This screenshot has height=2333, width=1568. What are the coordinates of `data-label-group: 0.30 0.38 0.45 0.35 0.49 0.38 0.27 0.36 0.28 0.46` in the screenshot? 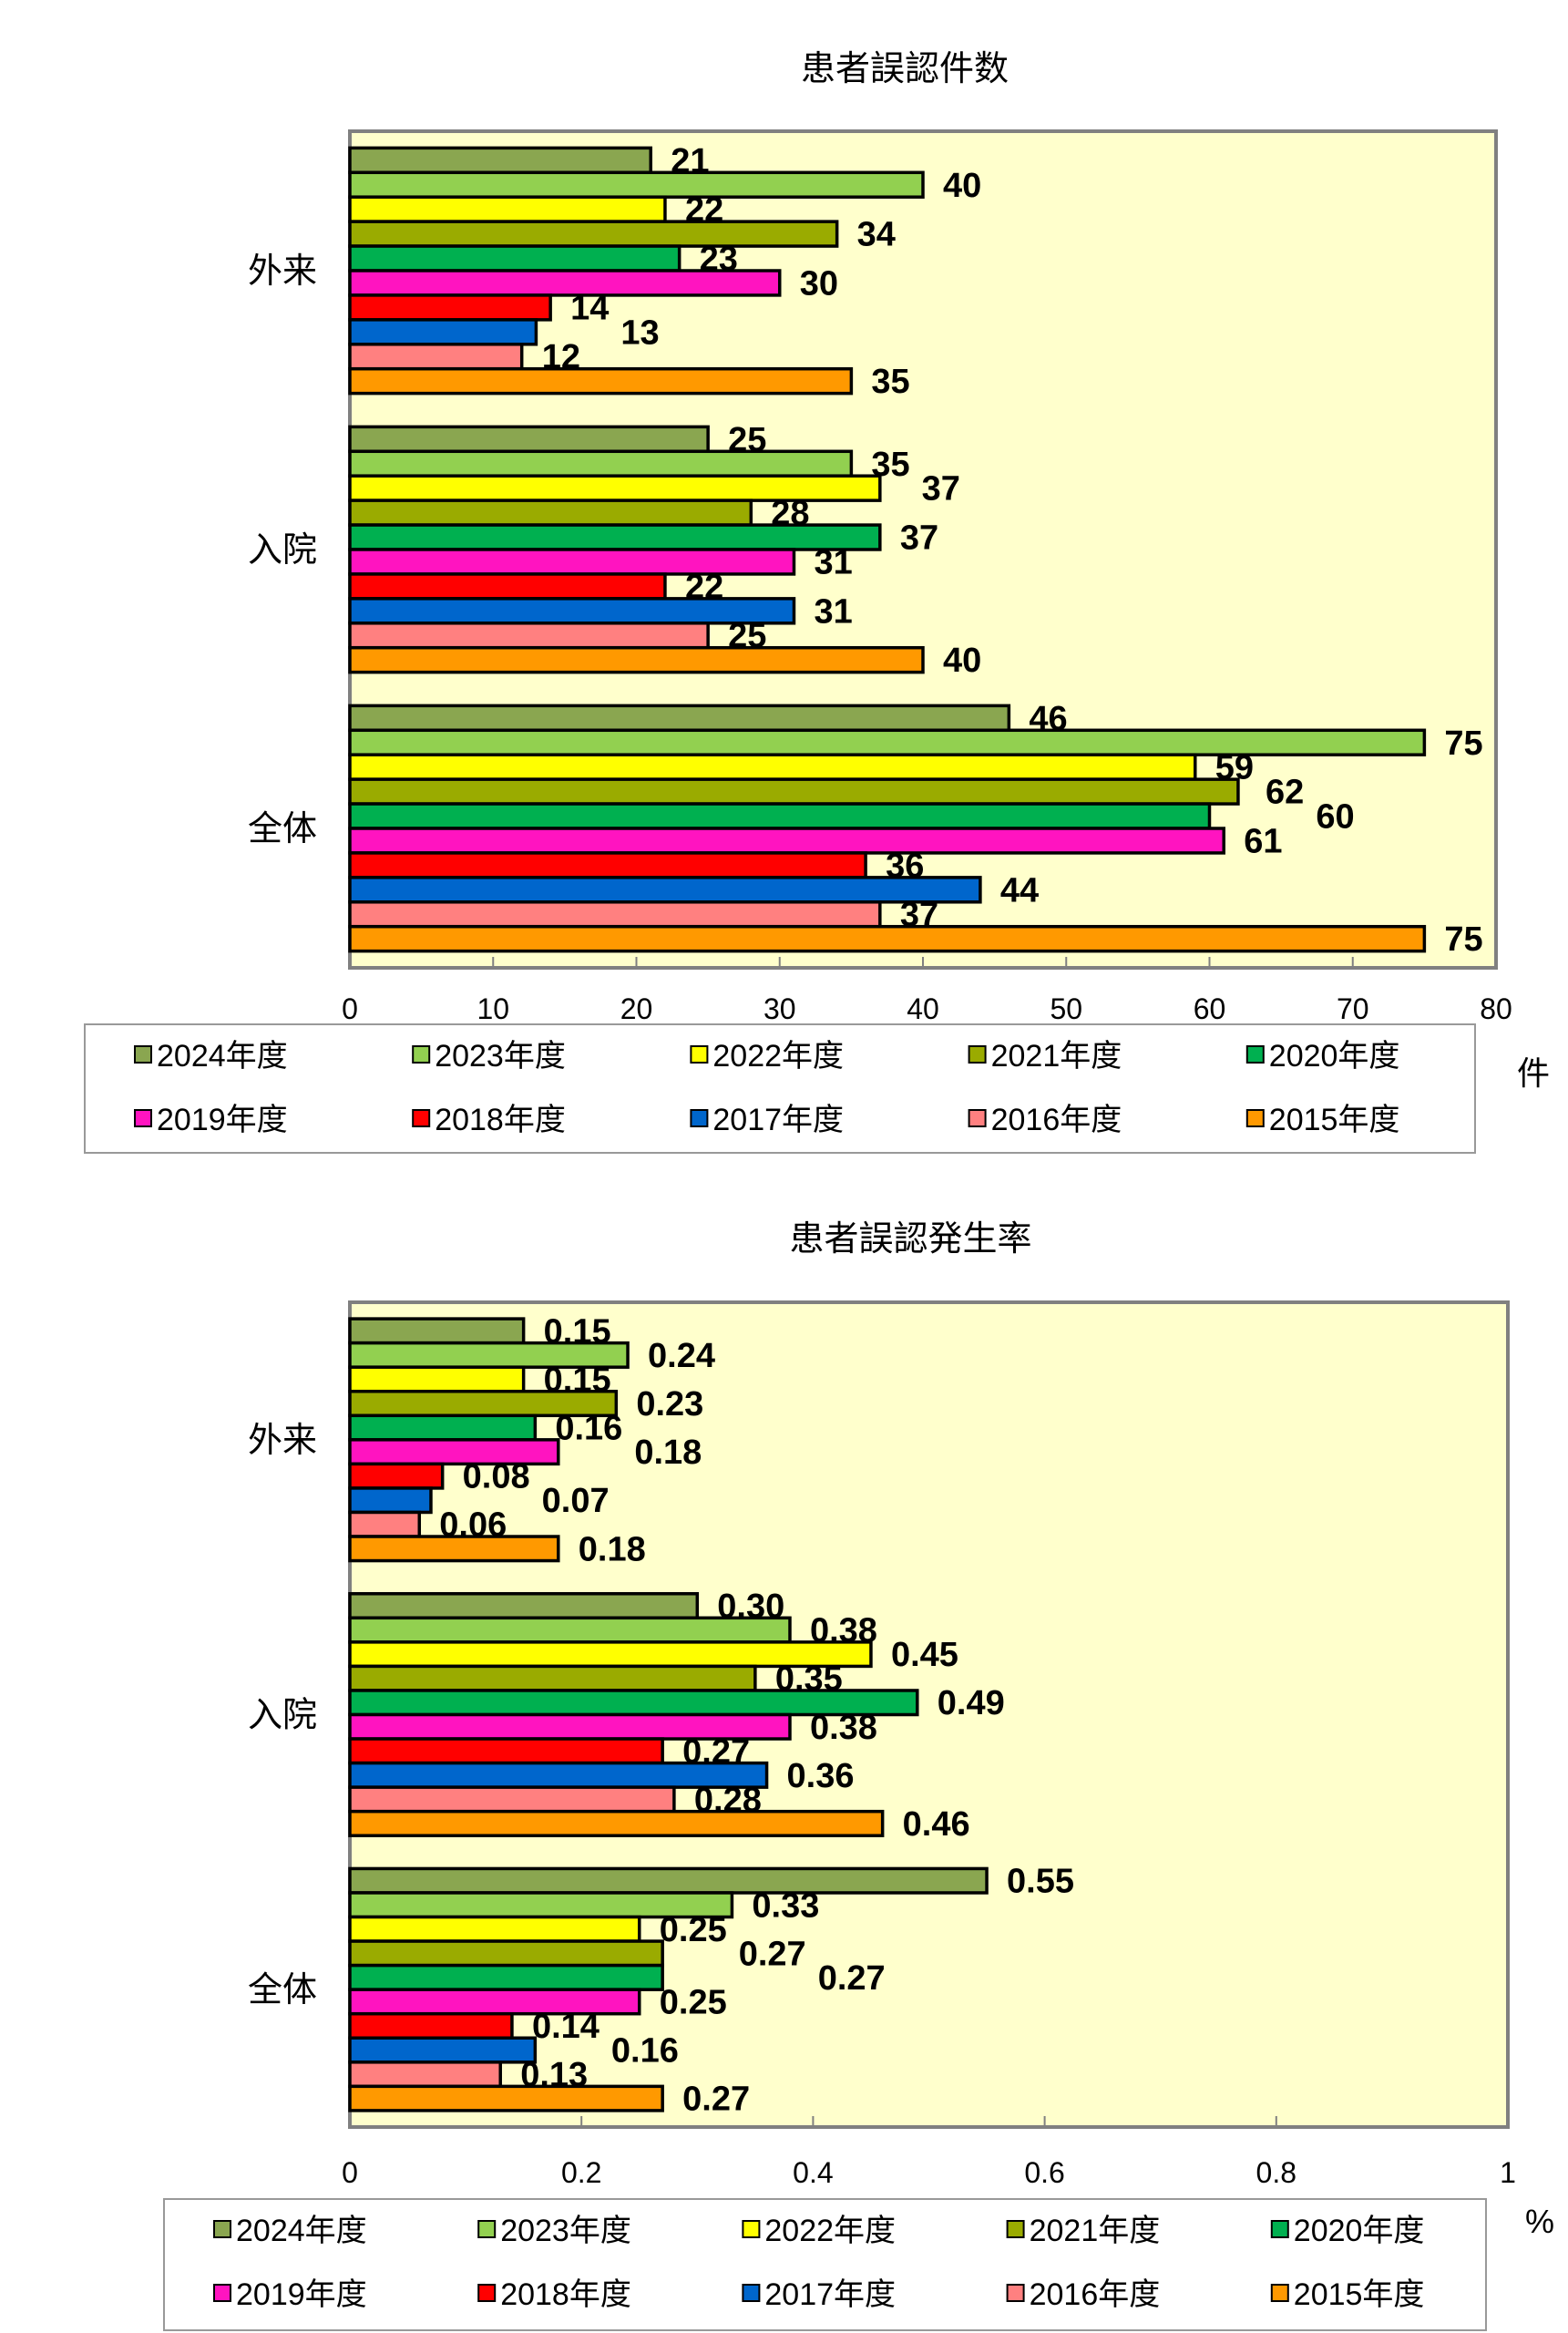 It's located at (843, 1716).